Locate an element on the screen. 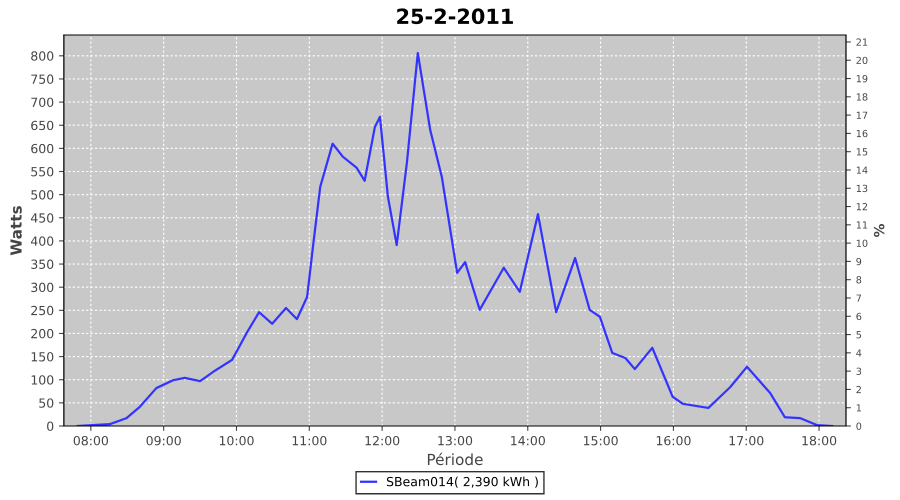  y2-tick-label: 2 is located at coordinates (858, 390).